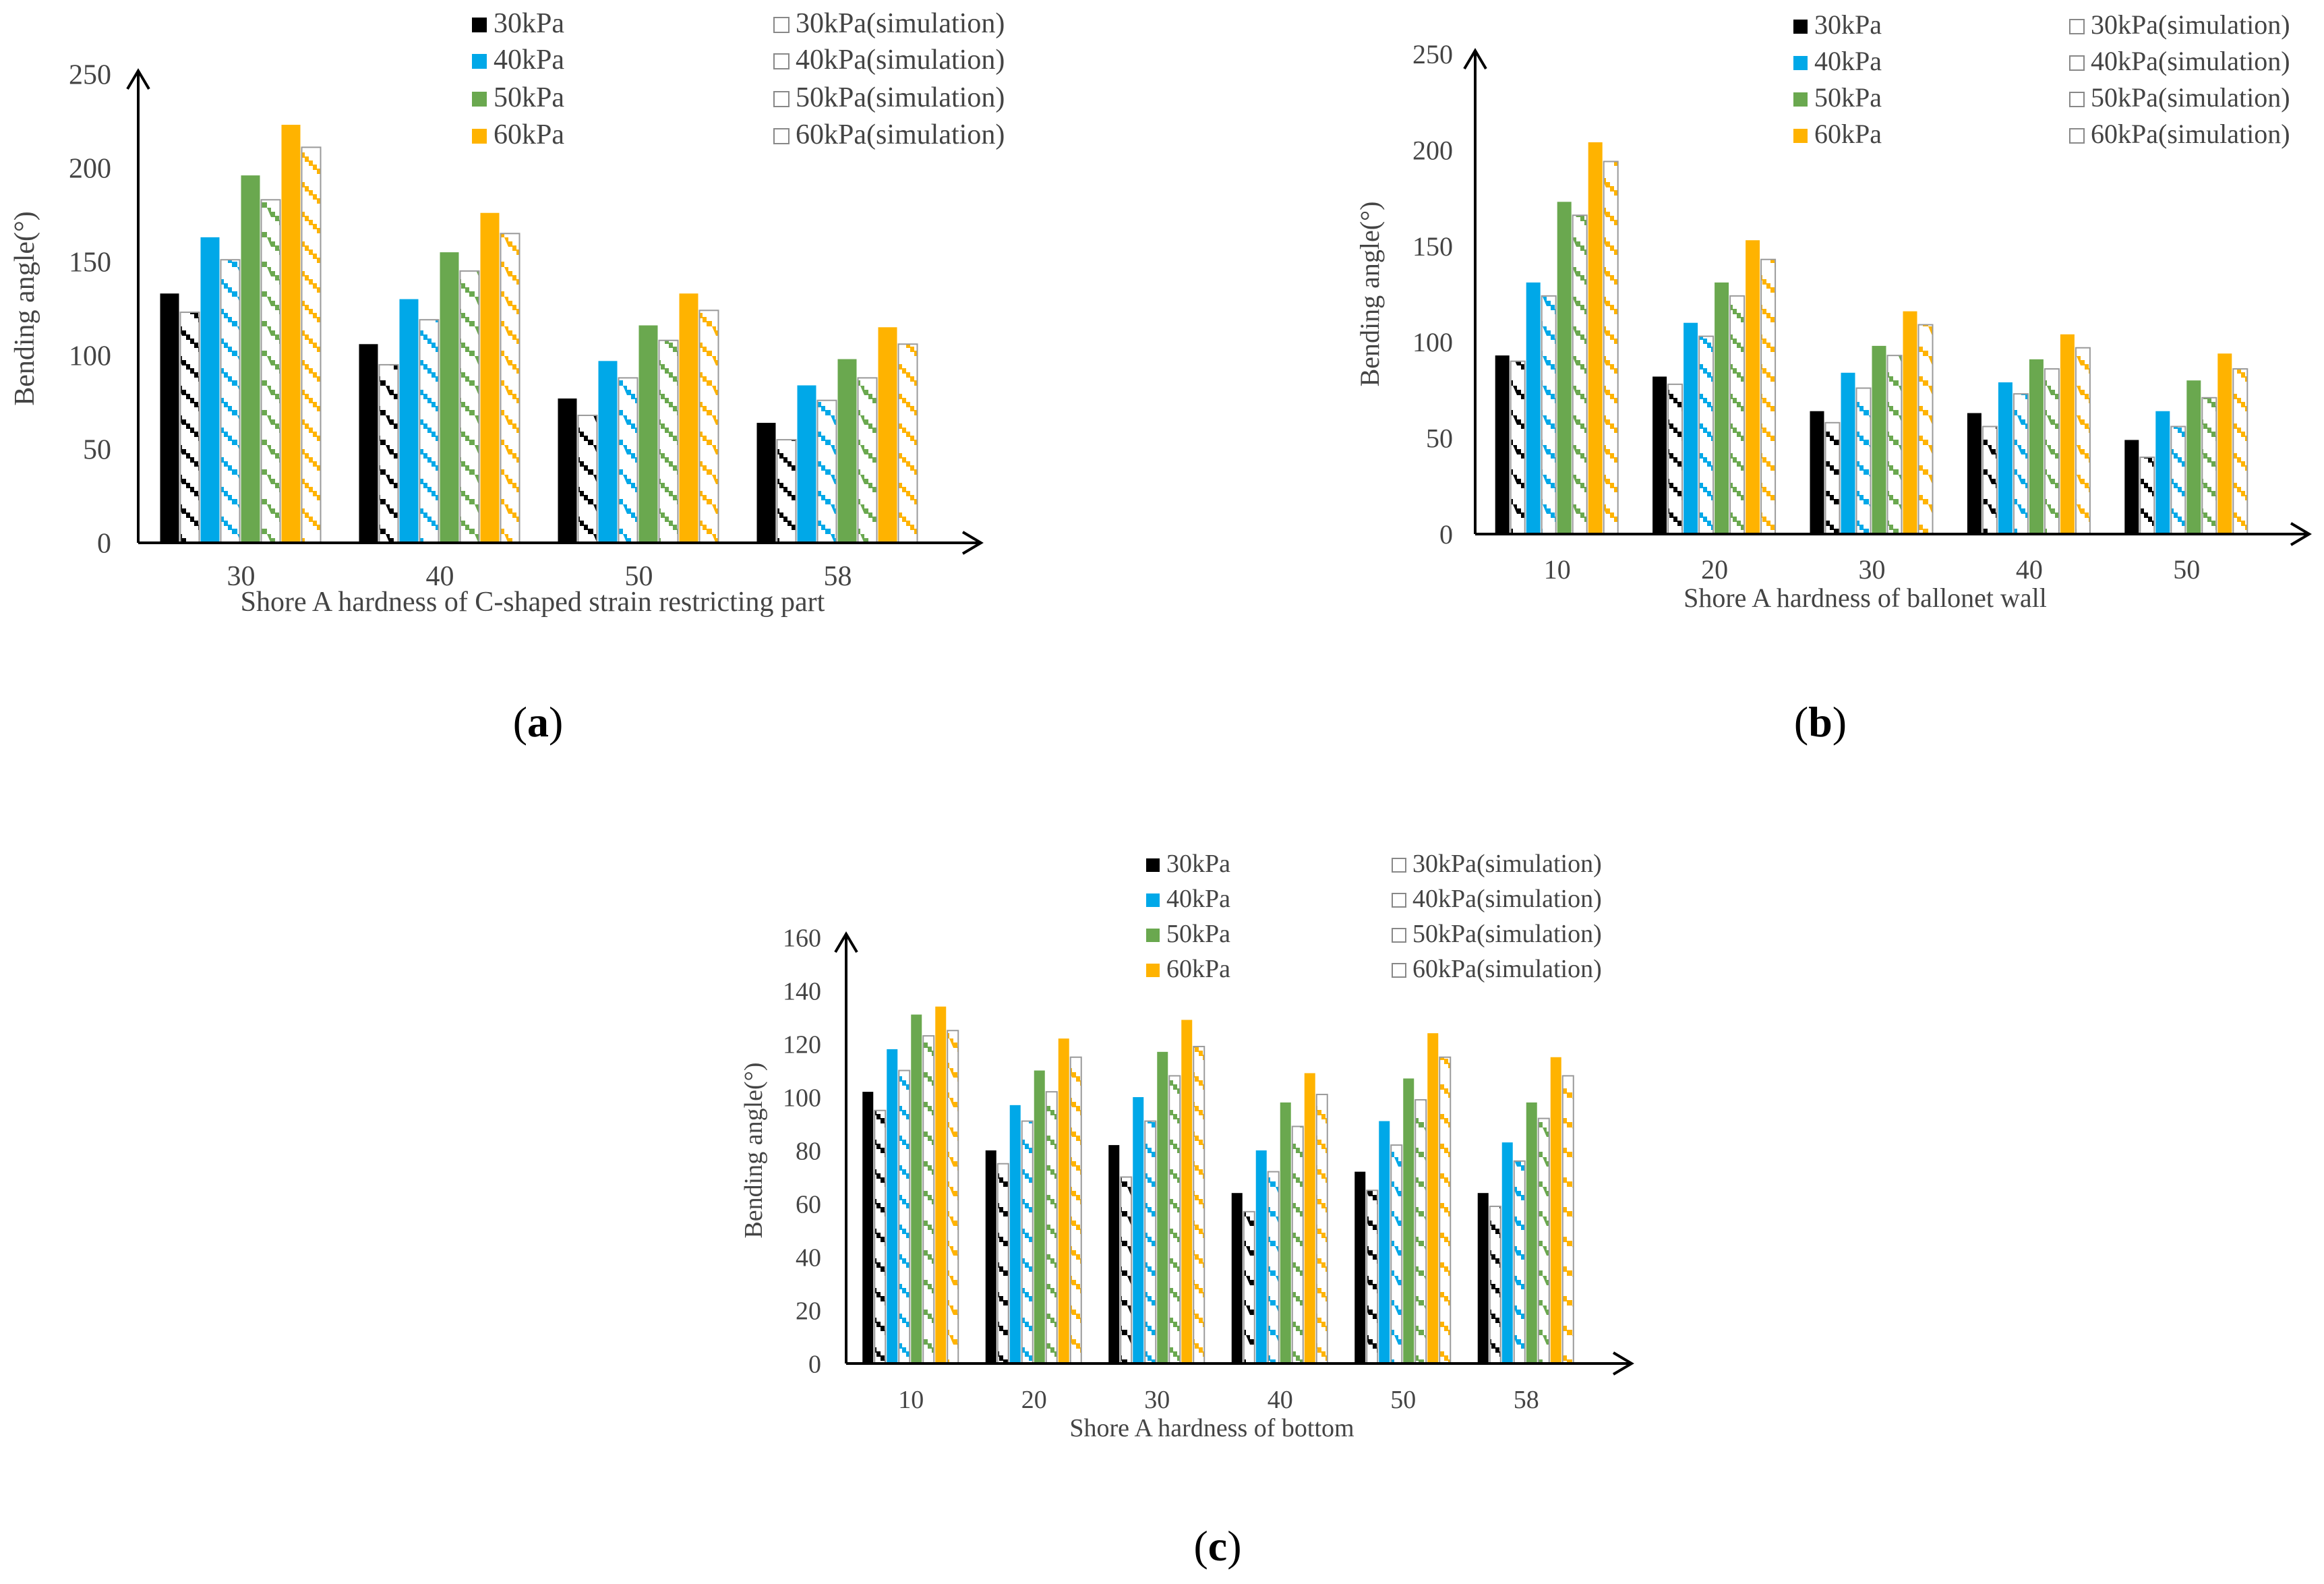  I want to click on y-tick-label: 50, so click(97, 451).